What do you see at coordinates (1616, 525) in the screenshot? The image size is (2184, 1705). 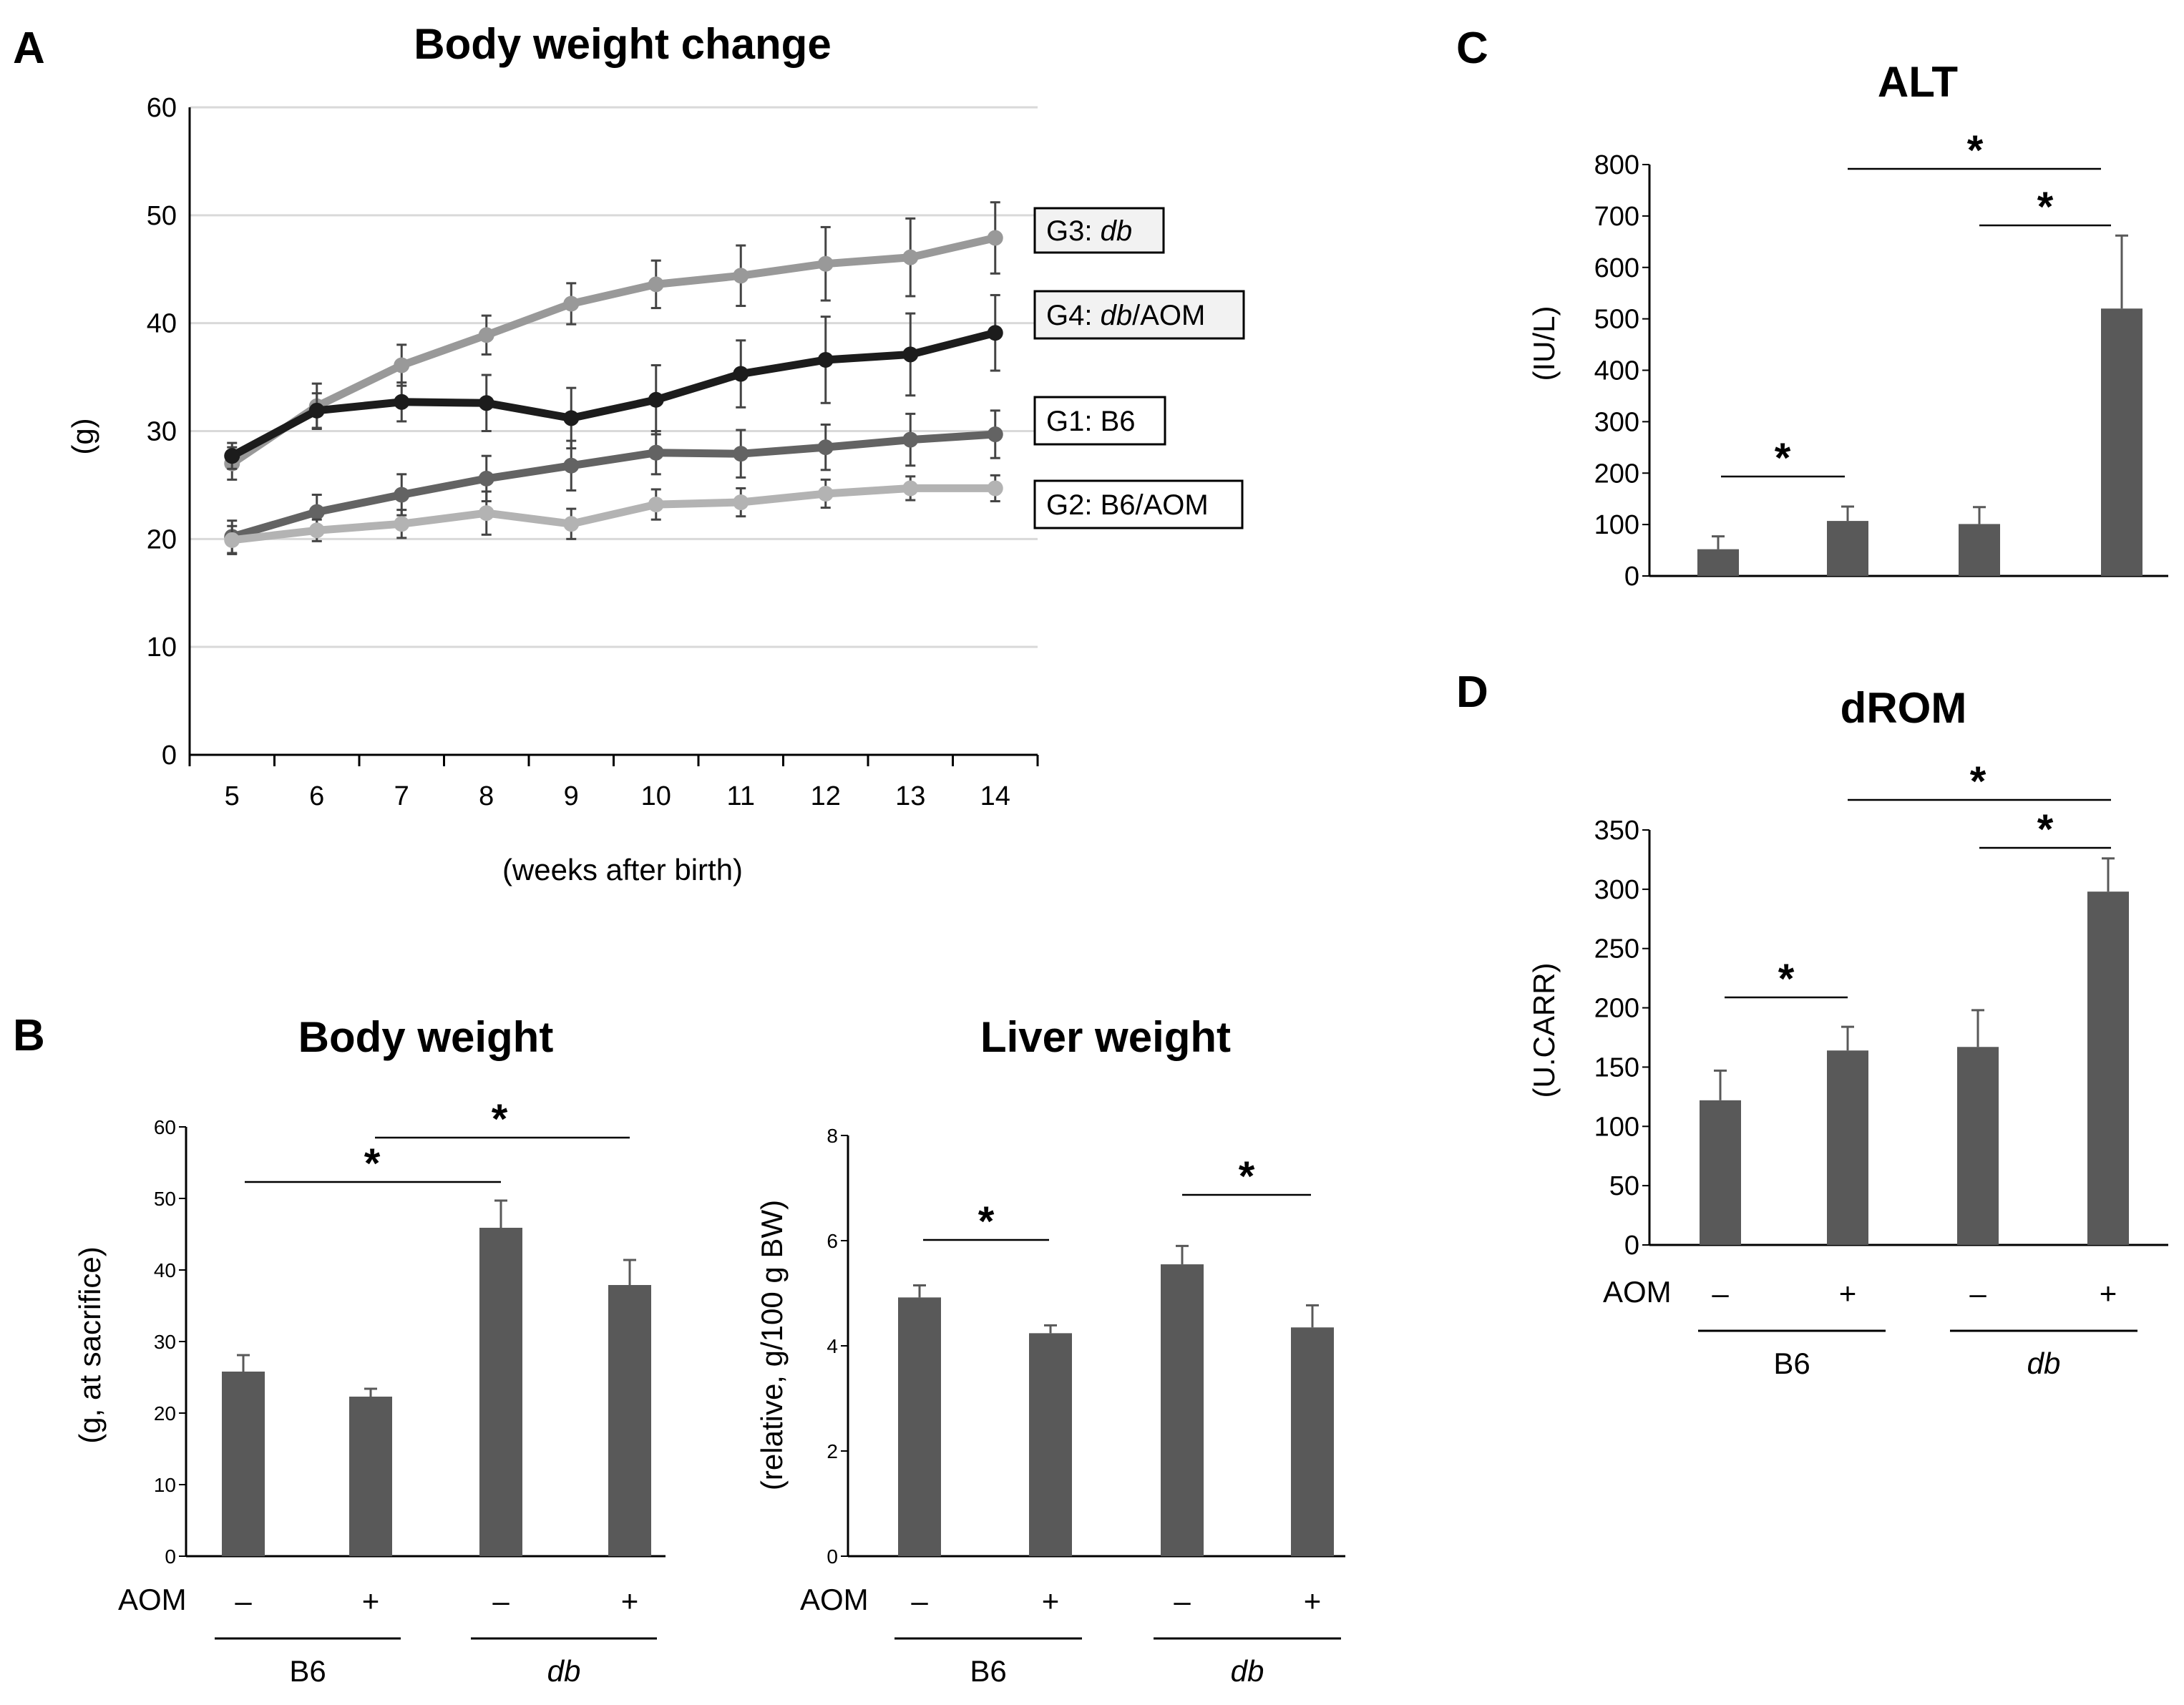 I see `y-tick-label: 100` at bounding box center [1616, 525].